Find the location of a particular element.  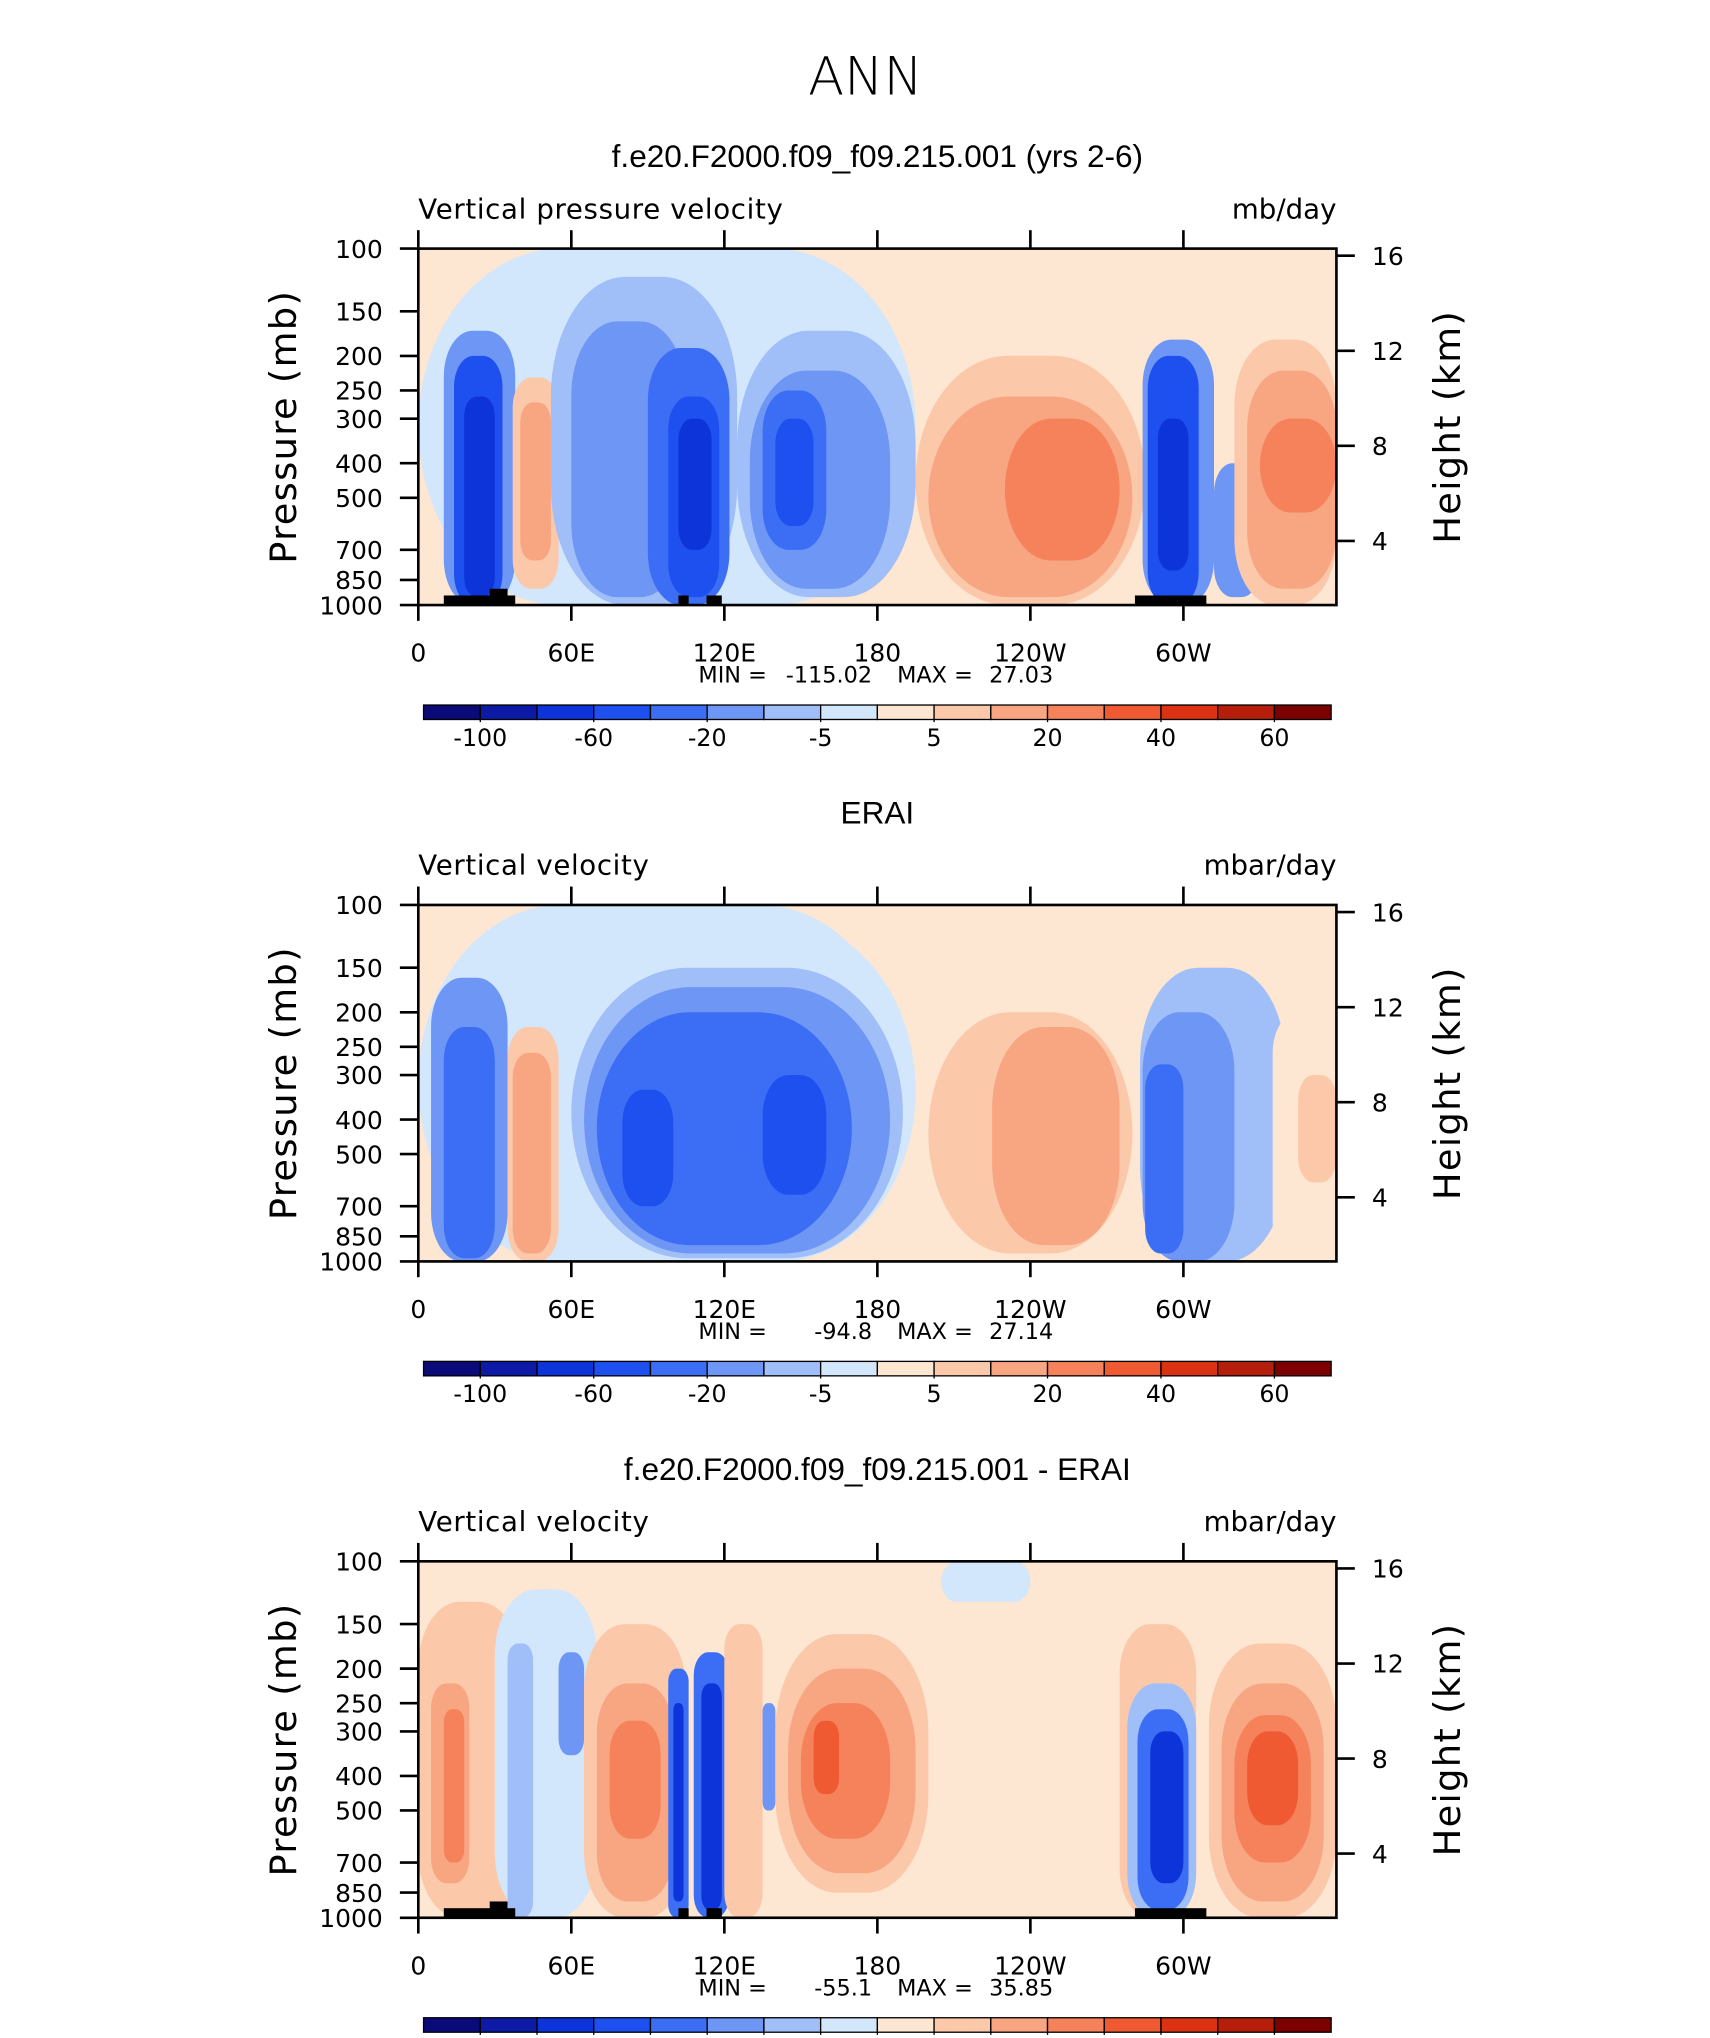

max-value: 35.85 is located at coordinates (1021, 1988).